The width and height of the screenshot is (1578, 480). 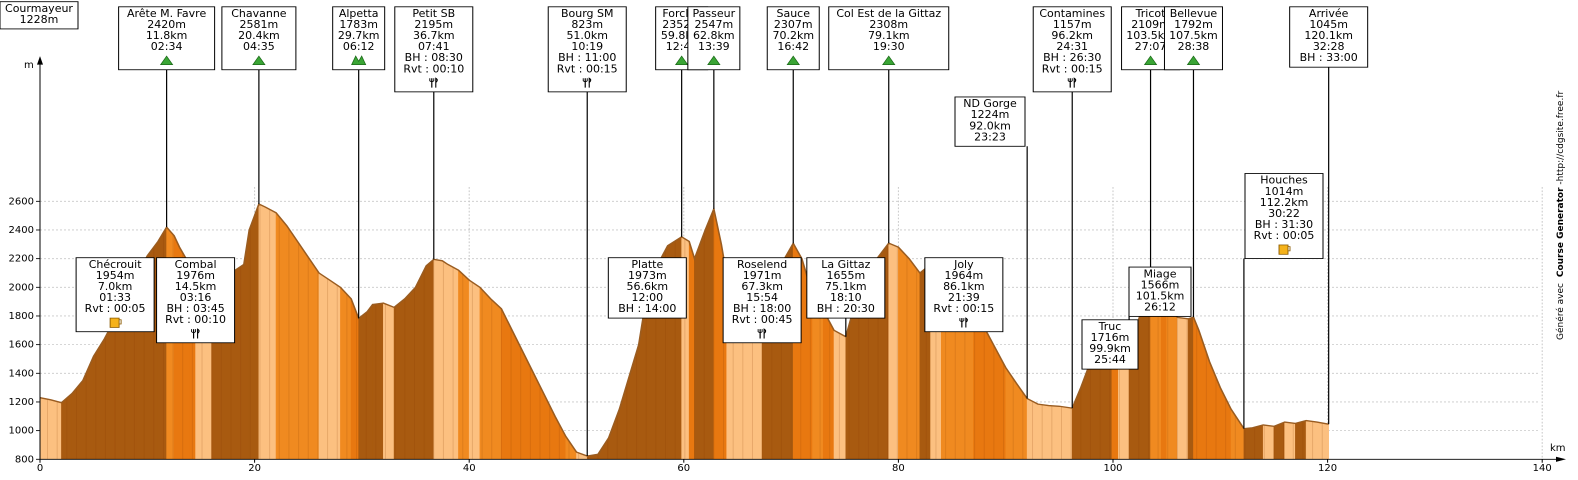 I want to click on waypoint-alt: 1566m, so click(x=1160, y=284).